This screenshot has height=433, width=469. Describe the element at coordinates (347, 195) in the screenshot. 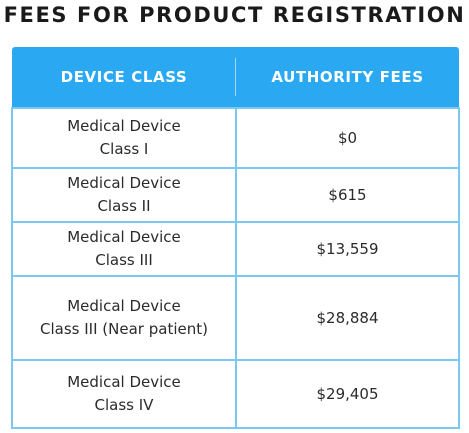

I see `authority-fee-cell: $615` at that location.